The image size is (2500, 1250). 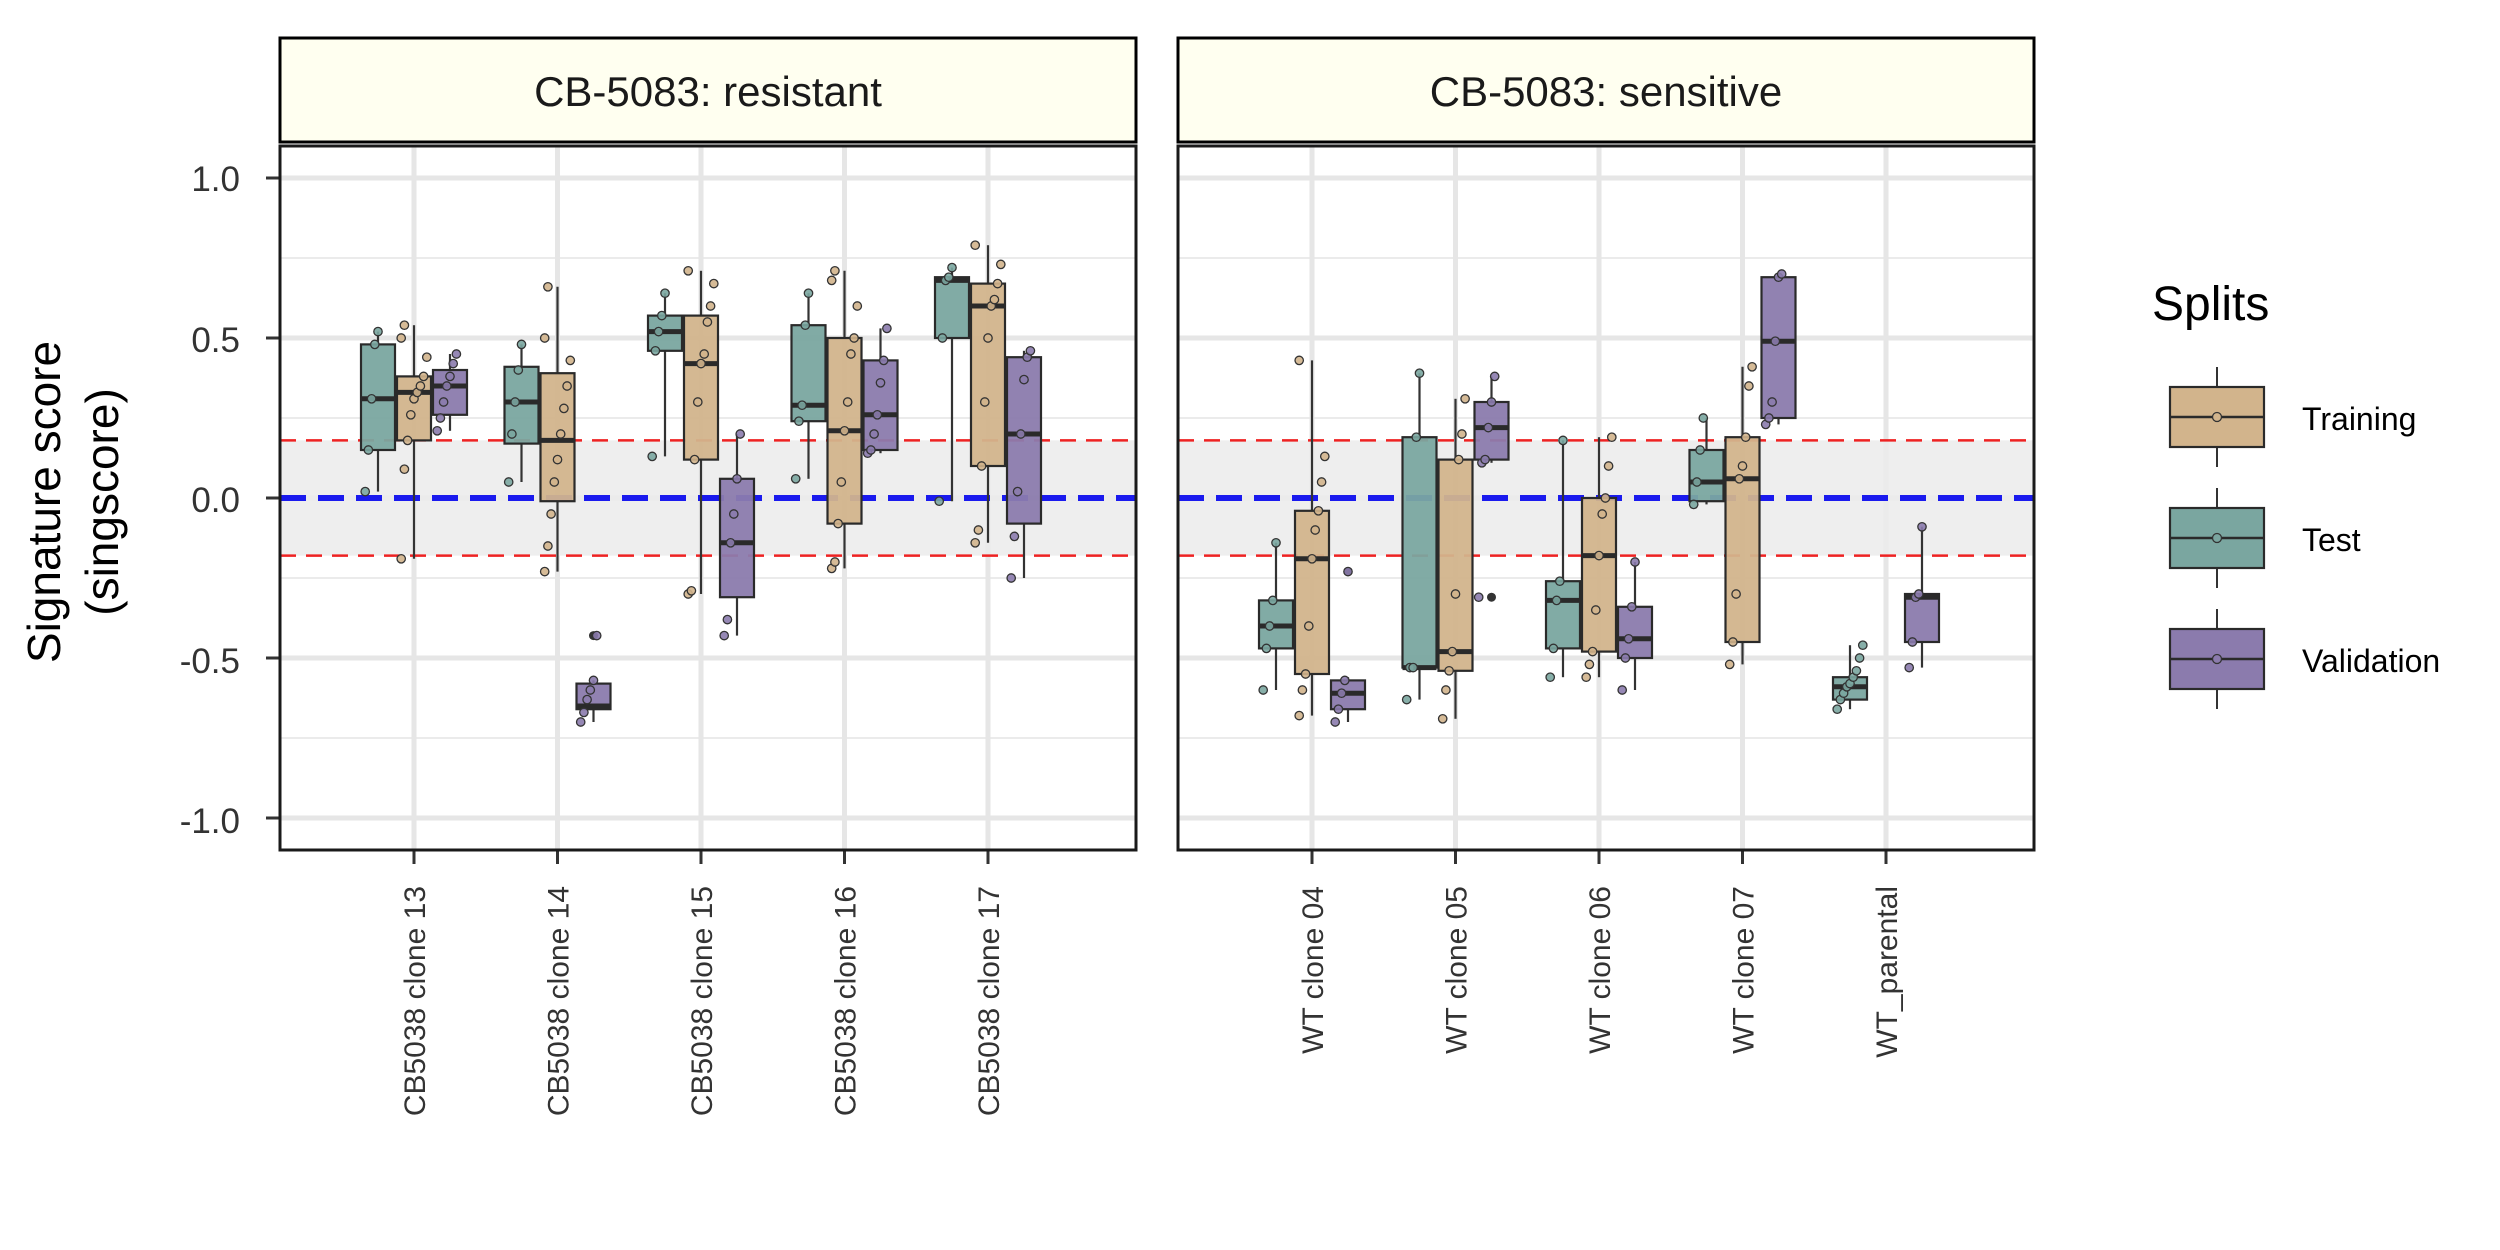 I want to click on legend-key-validation, so click(x=2217, y=659).